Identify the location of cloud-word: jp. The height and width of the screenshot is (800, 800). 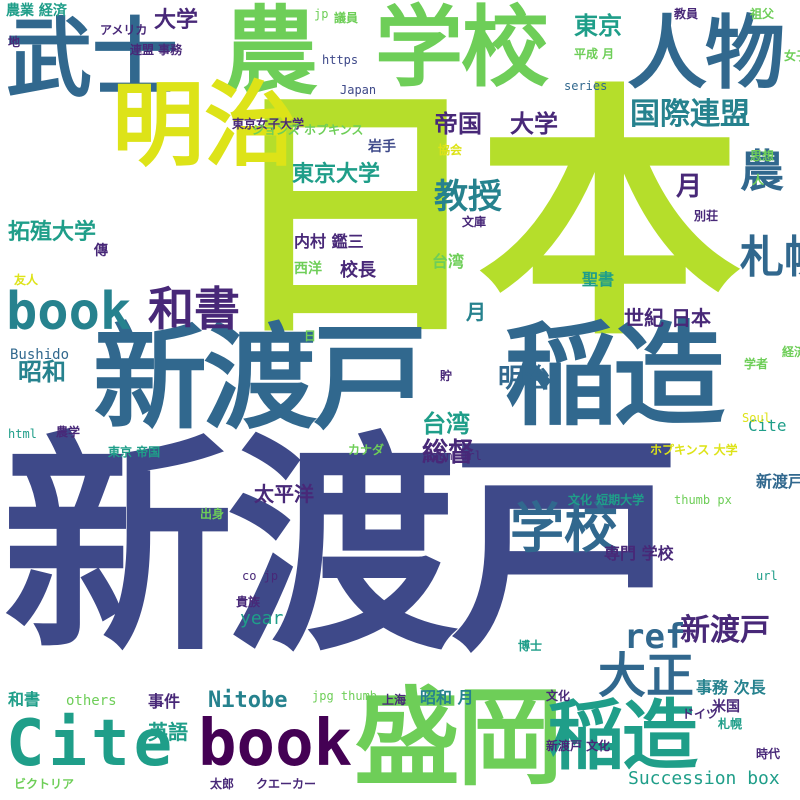
(321, 14).